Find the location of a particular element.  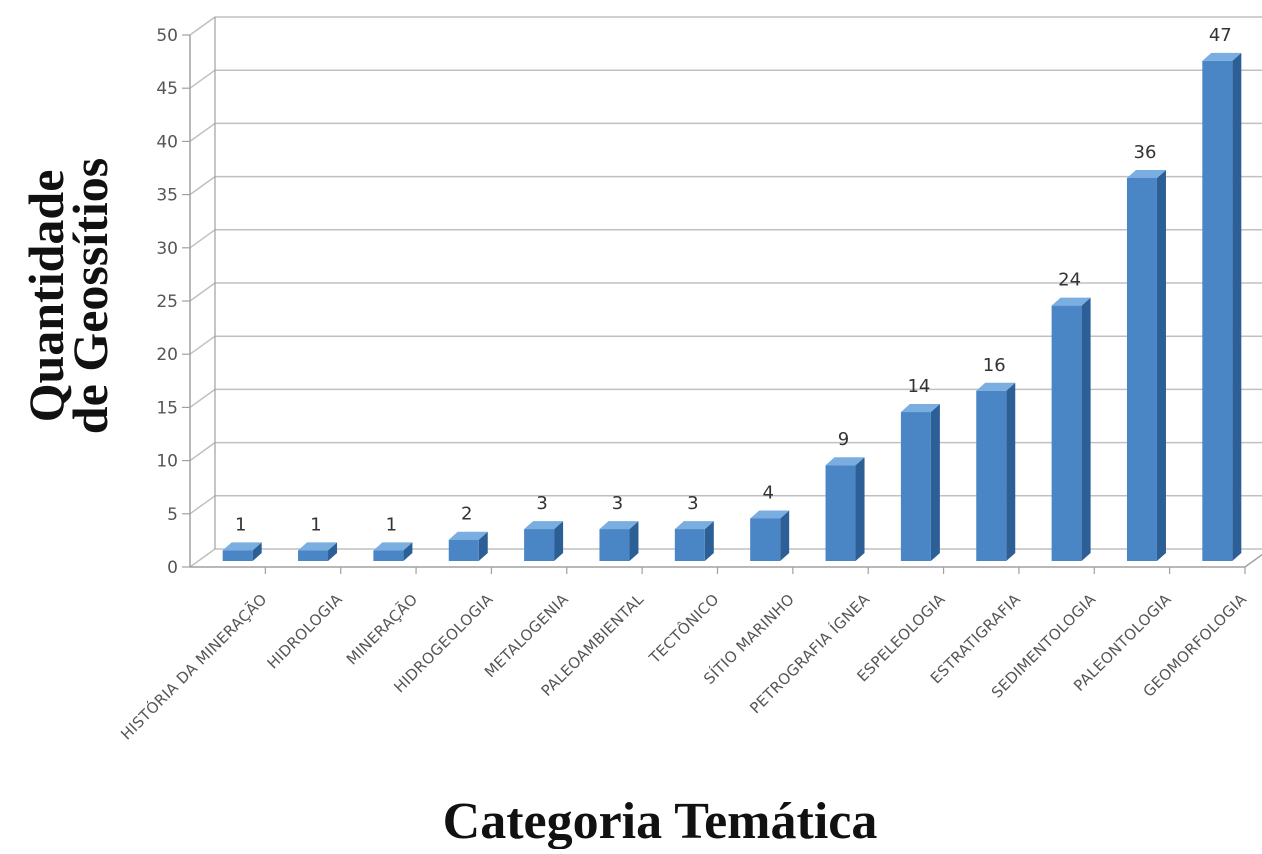

data-label: 24 is located at coordinates (1069, 280).